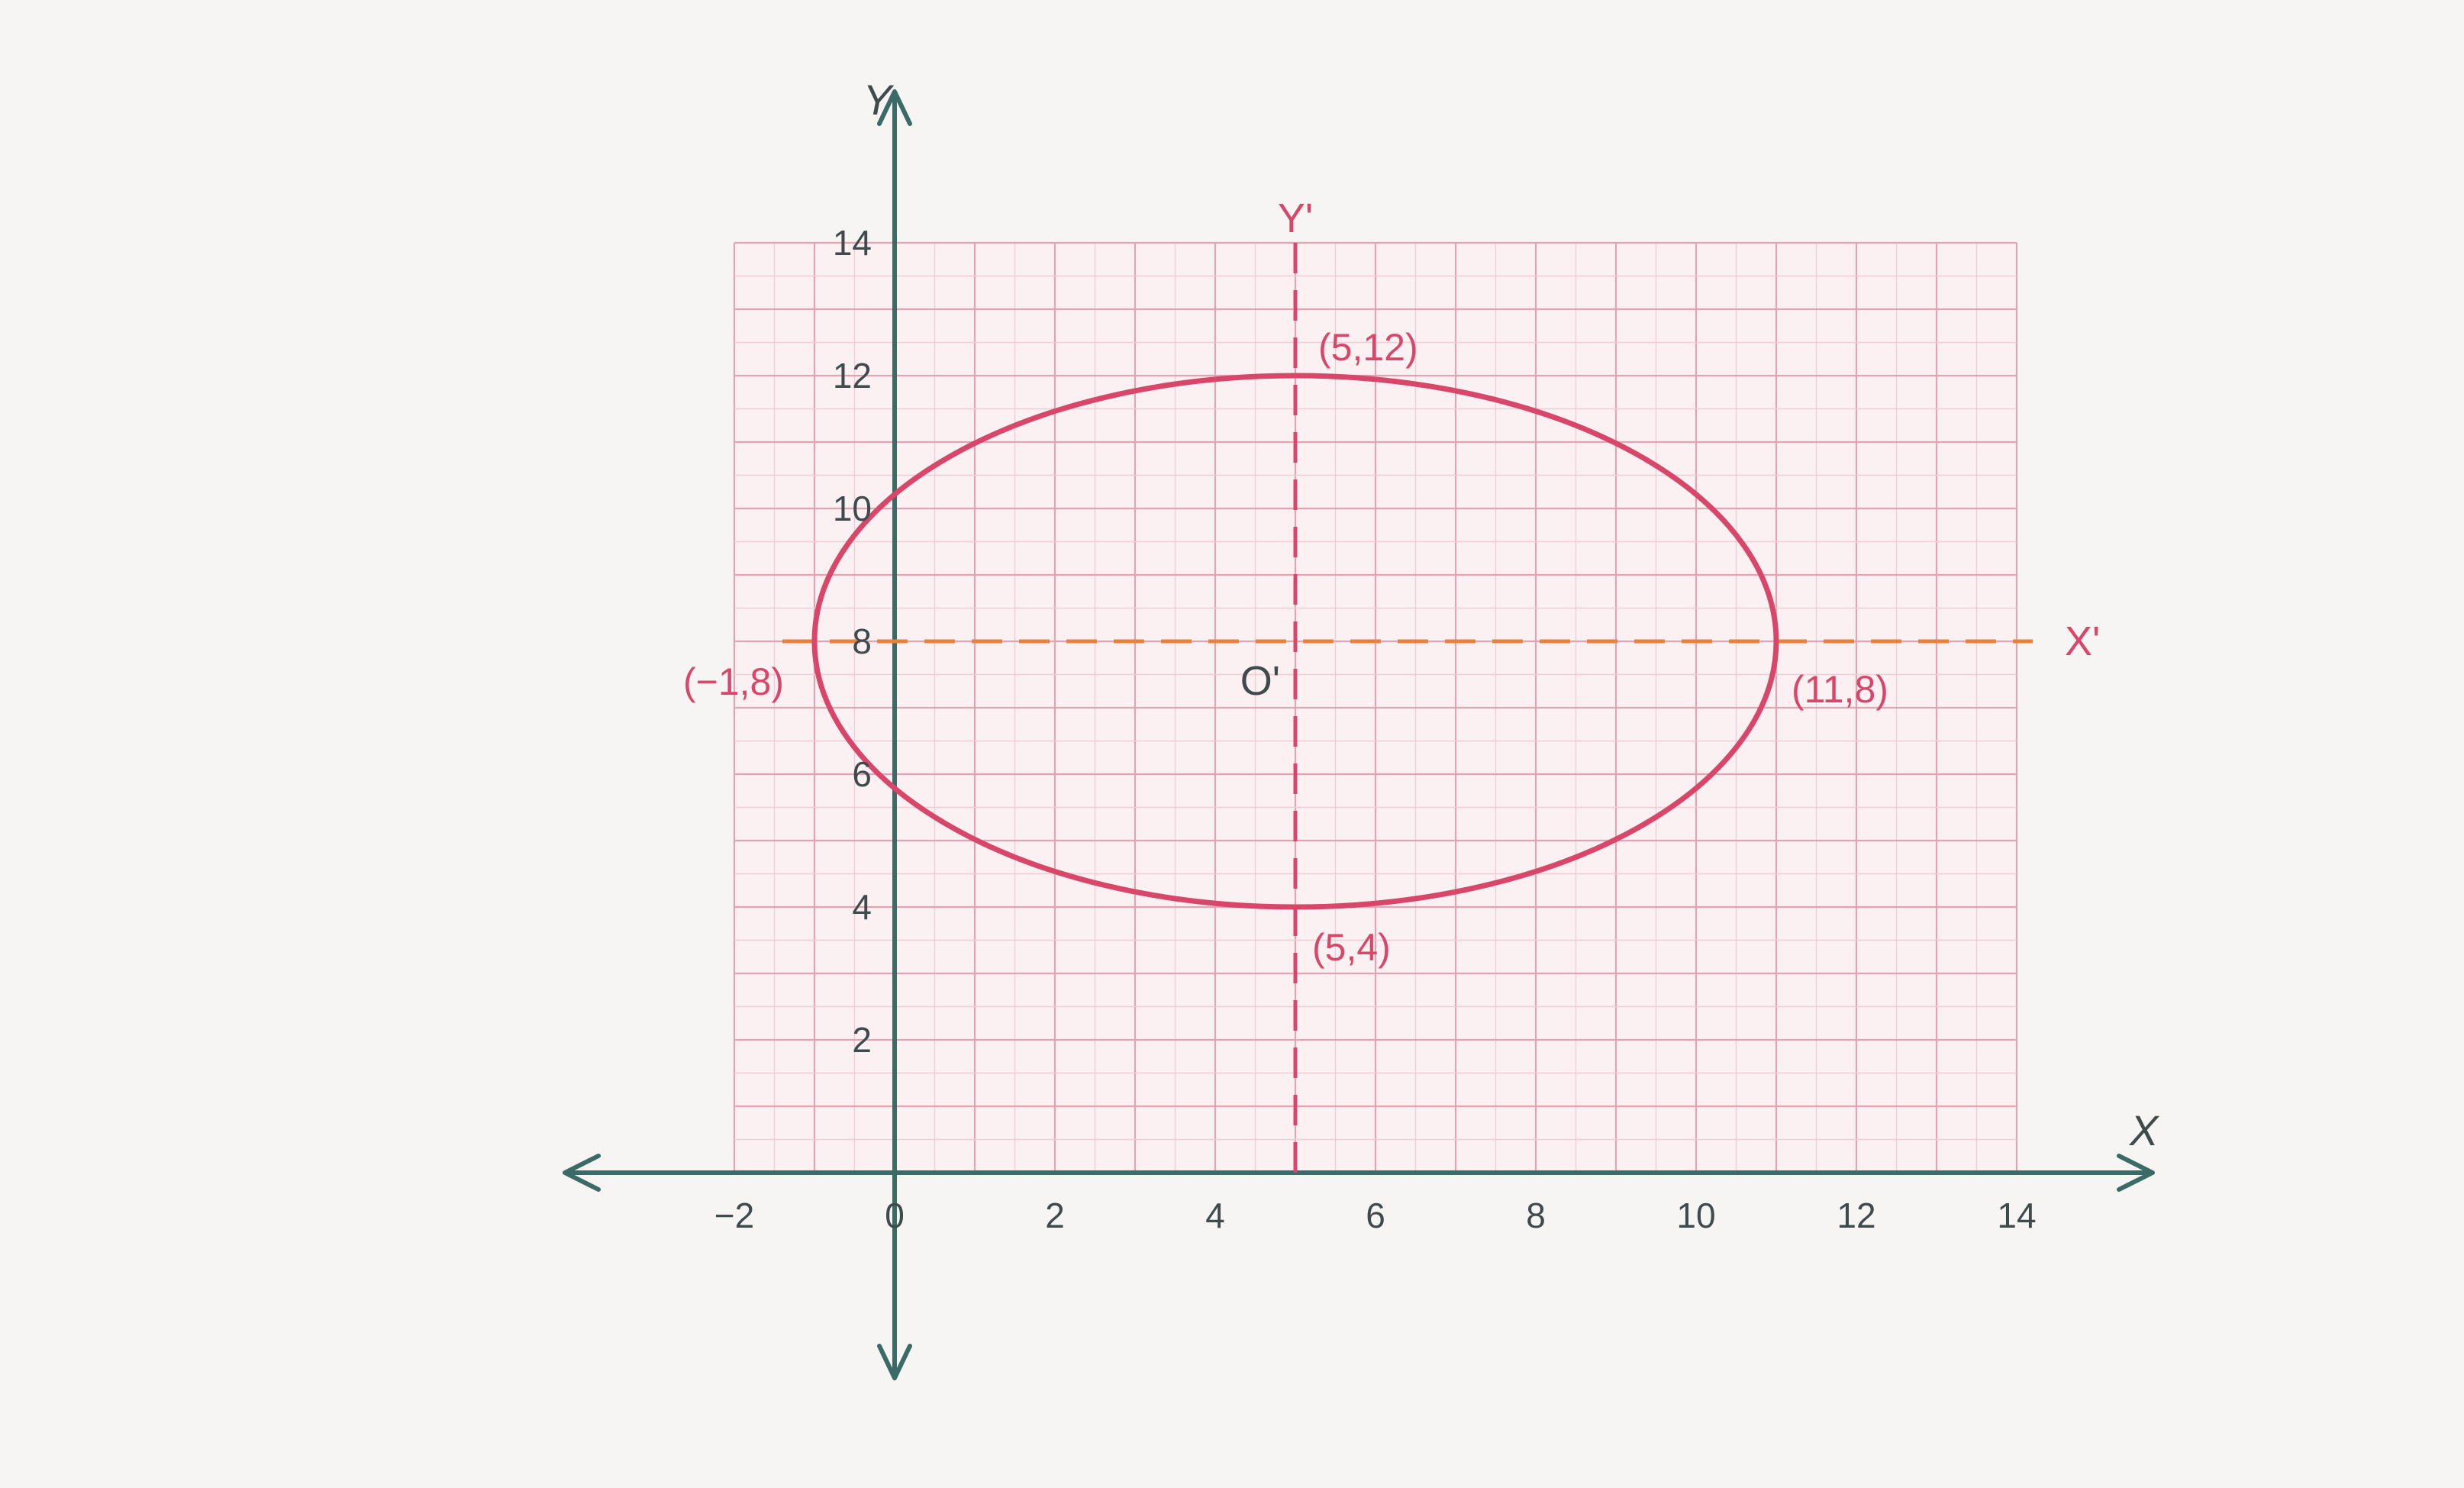  Describe the element at coordinates (1696, 1215) in the screenshot. I see `x-tick-label: 10` at that location.